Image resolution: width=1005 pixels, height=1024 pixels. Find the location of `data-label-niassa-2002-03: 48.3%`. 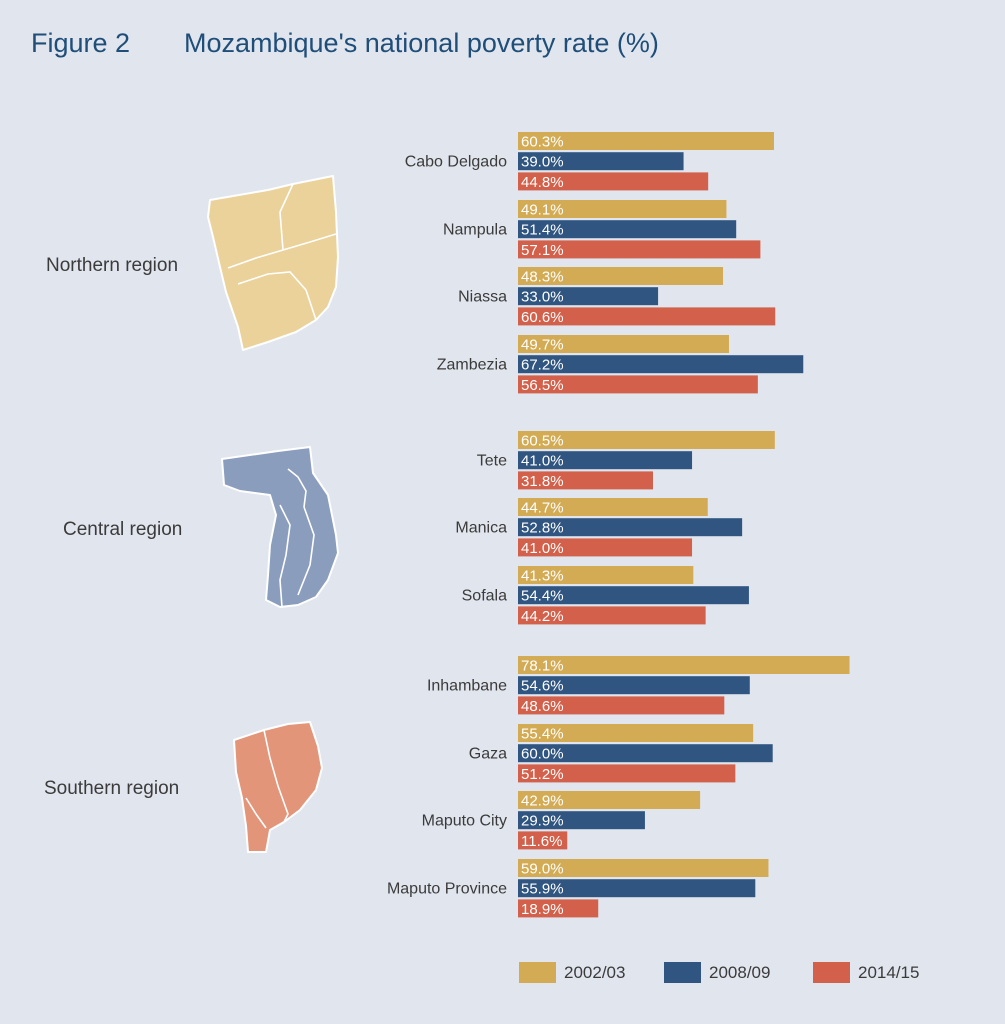

data-label-niassa-2002-03: 48.3% is located at coordinates (542, 277).